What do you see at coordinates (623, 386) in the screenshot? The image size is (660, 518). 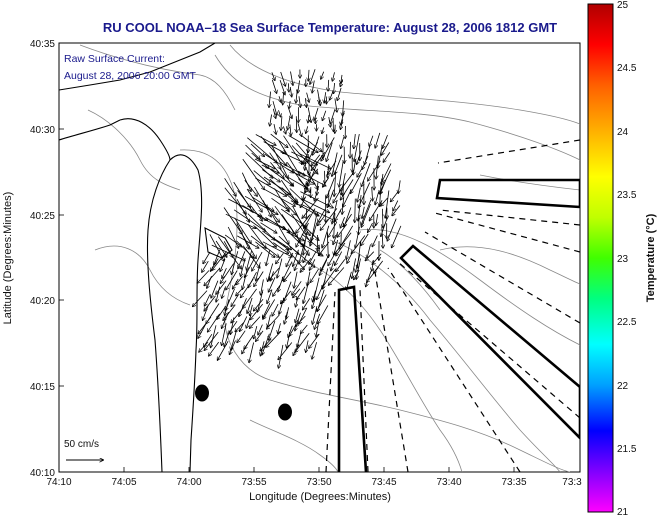 I see `colorbar-tick-label: 22` at bounding box center [623, 386].